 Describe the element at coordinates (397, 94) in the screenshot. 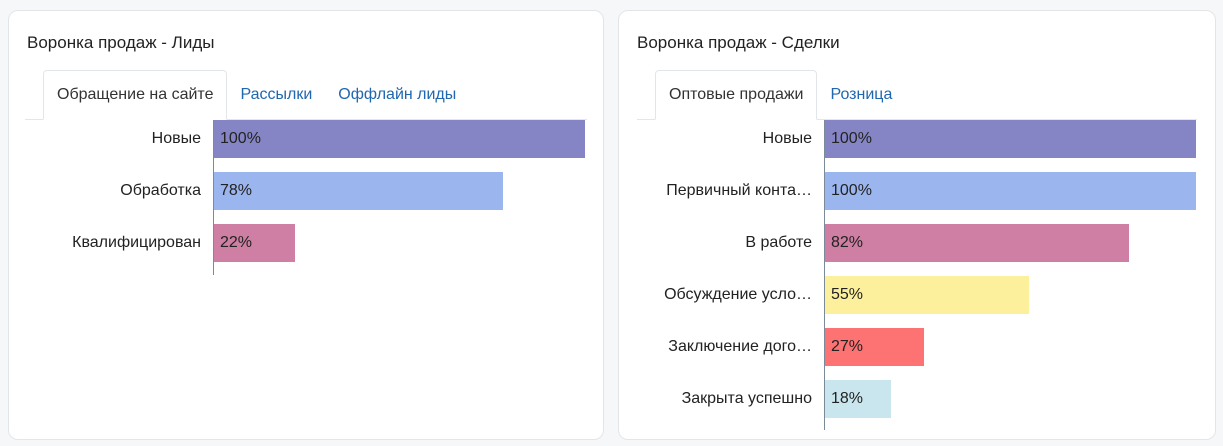

I see `tab-offline-leads: Оффлайн лиды` at that location.